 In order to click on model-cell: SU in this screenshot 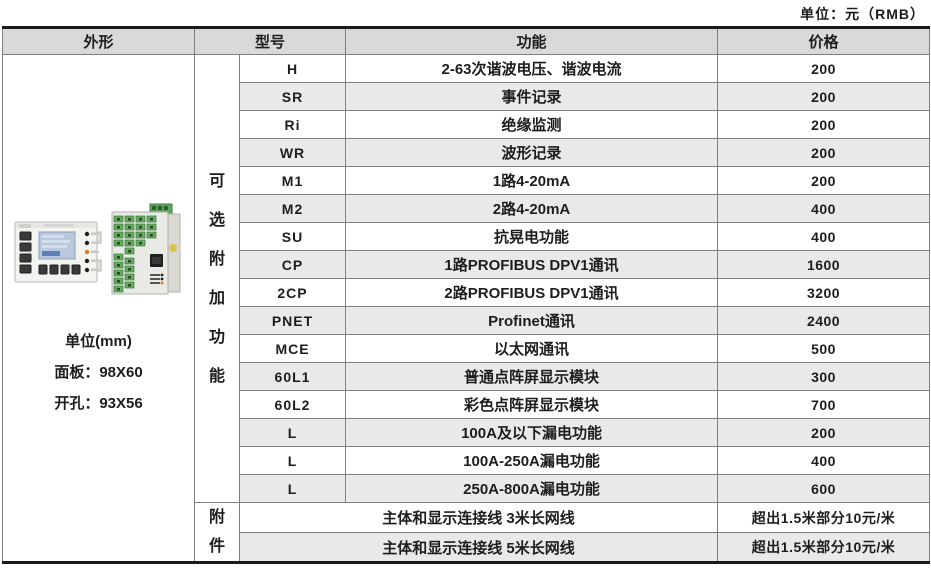, I will do `click(292, 236)`.